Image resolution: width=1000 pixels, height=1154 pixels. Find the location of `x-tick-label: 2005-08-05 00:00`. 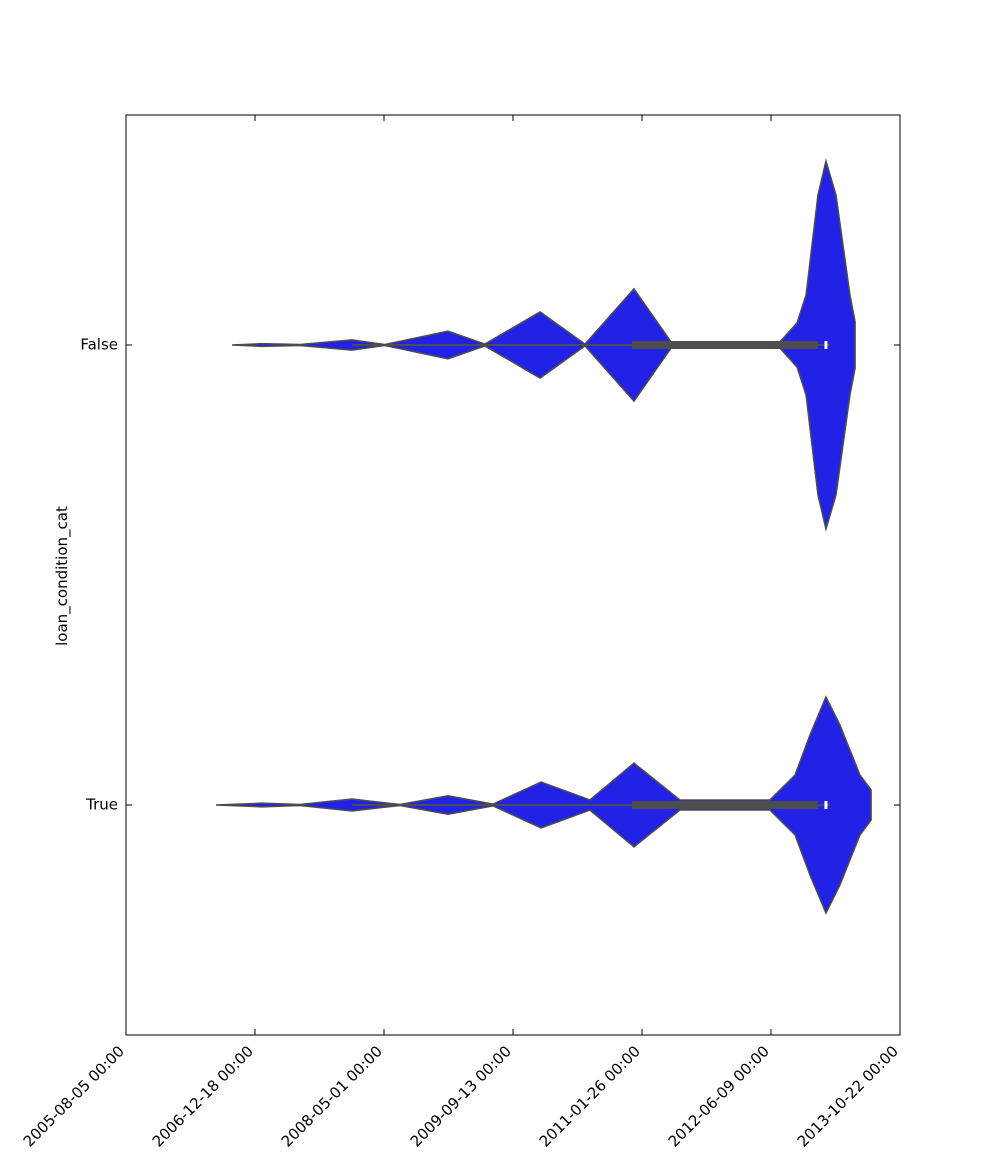

x-tick-label: 2005-08-05 00:00 is located at coordinates (74, 1096).